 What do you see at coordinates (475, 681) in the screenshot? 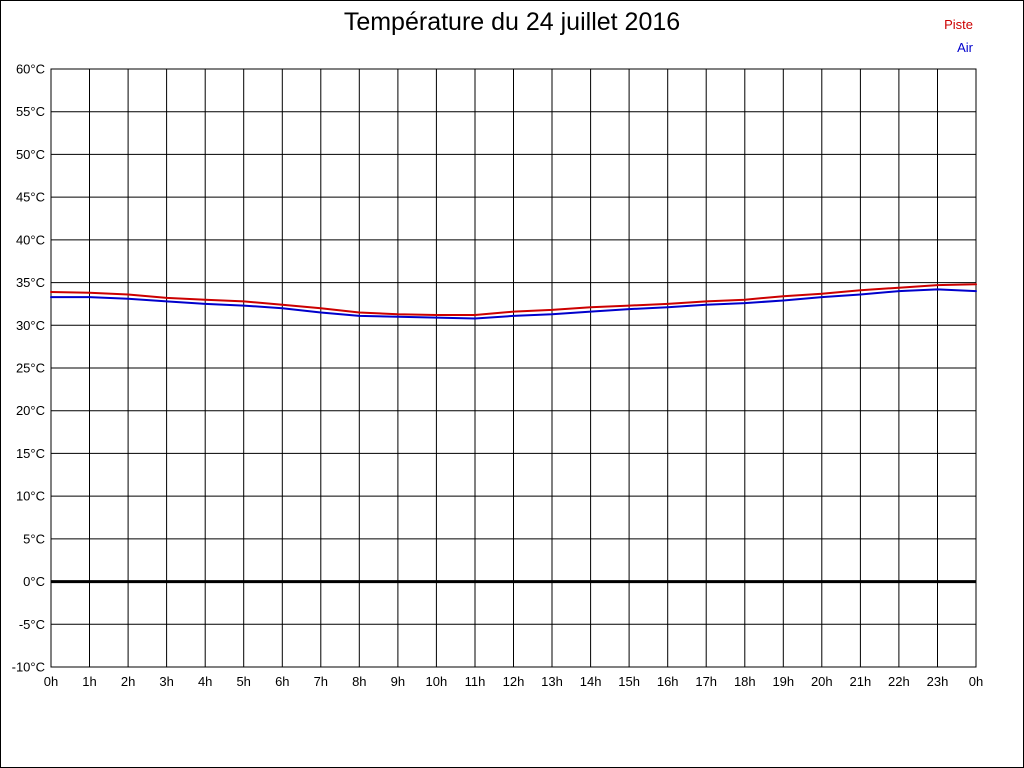
I see `x-tick-label: 11h` at bounding box center [475, 681].